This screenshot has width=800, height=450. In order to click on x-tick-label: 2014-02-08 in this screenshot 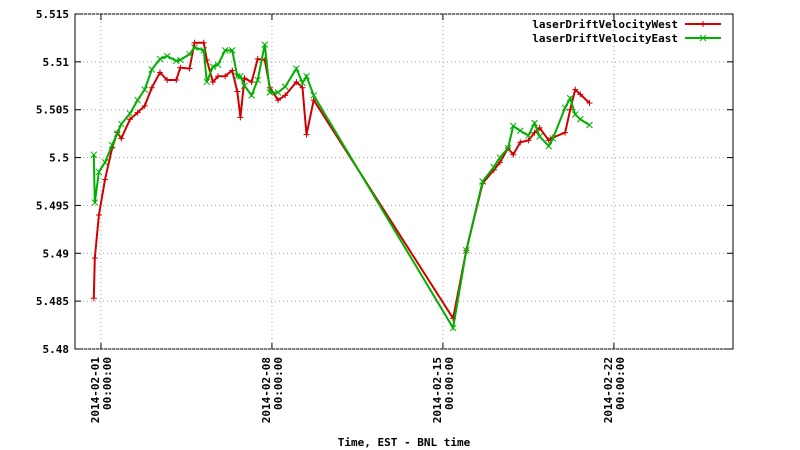, I will do `click(266, 390)`.